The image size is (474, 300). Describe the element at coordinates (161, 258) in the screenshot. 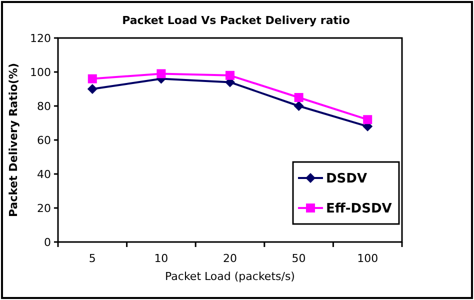

I see `x-tick-label: 10` at that location.